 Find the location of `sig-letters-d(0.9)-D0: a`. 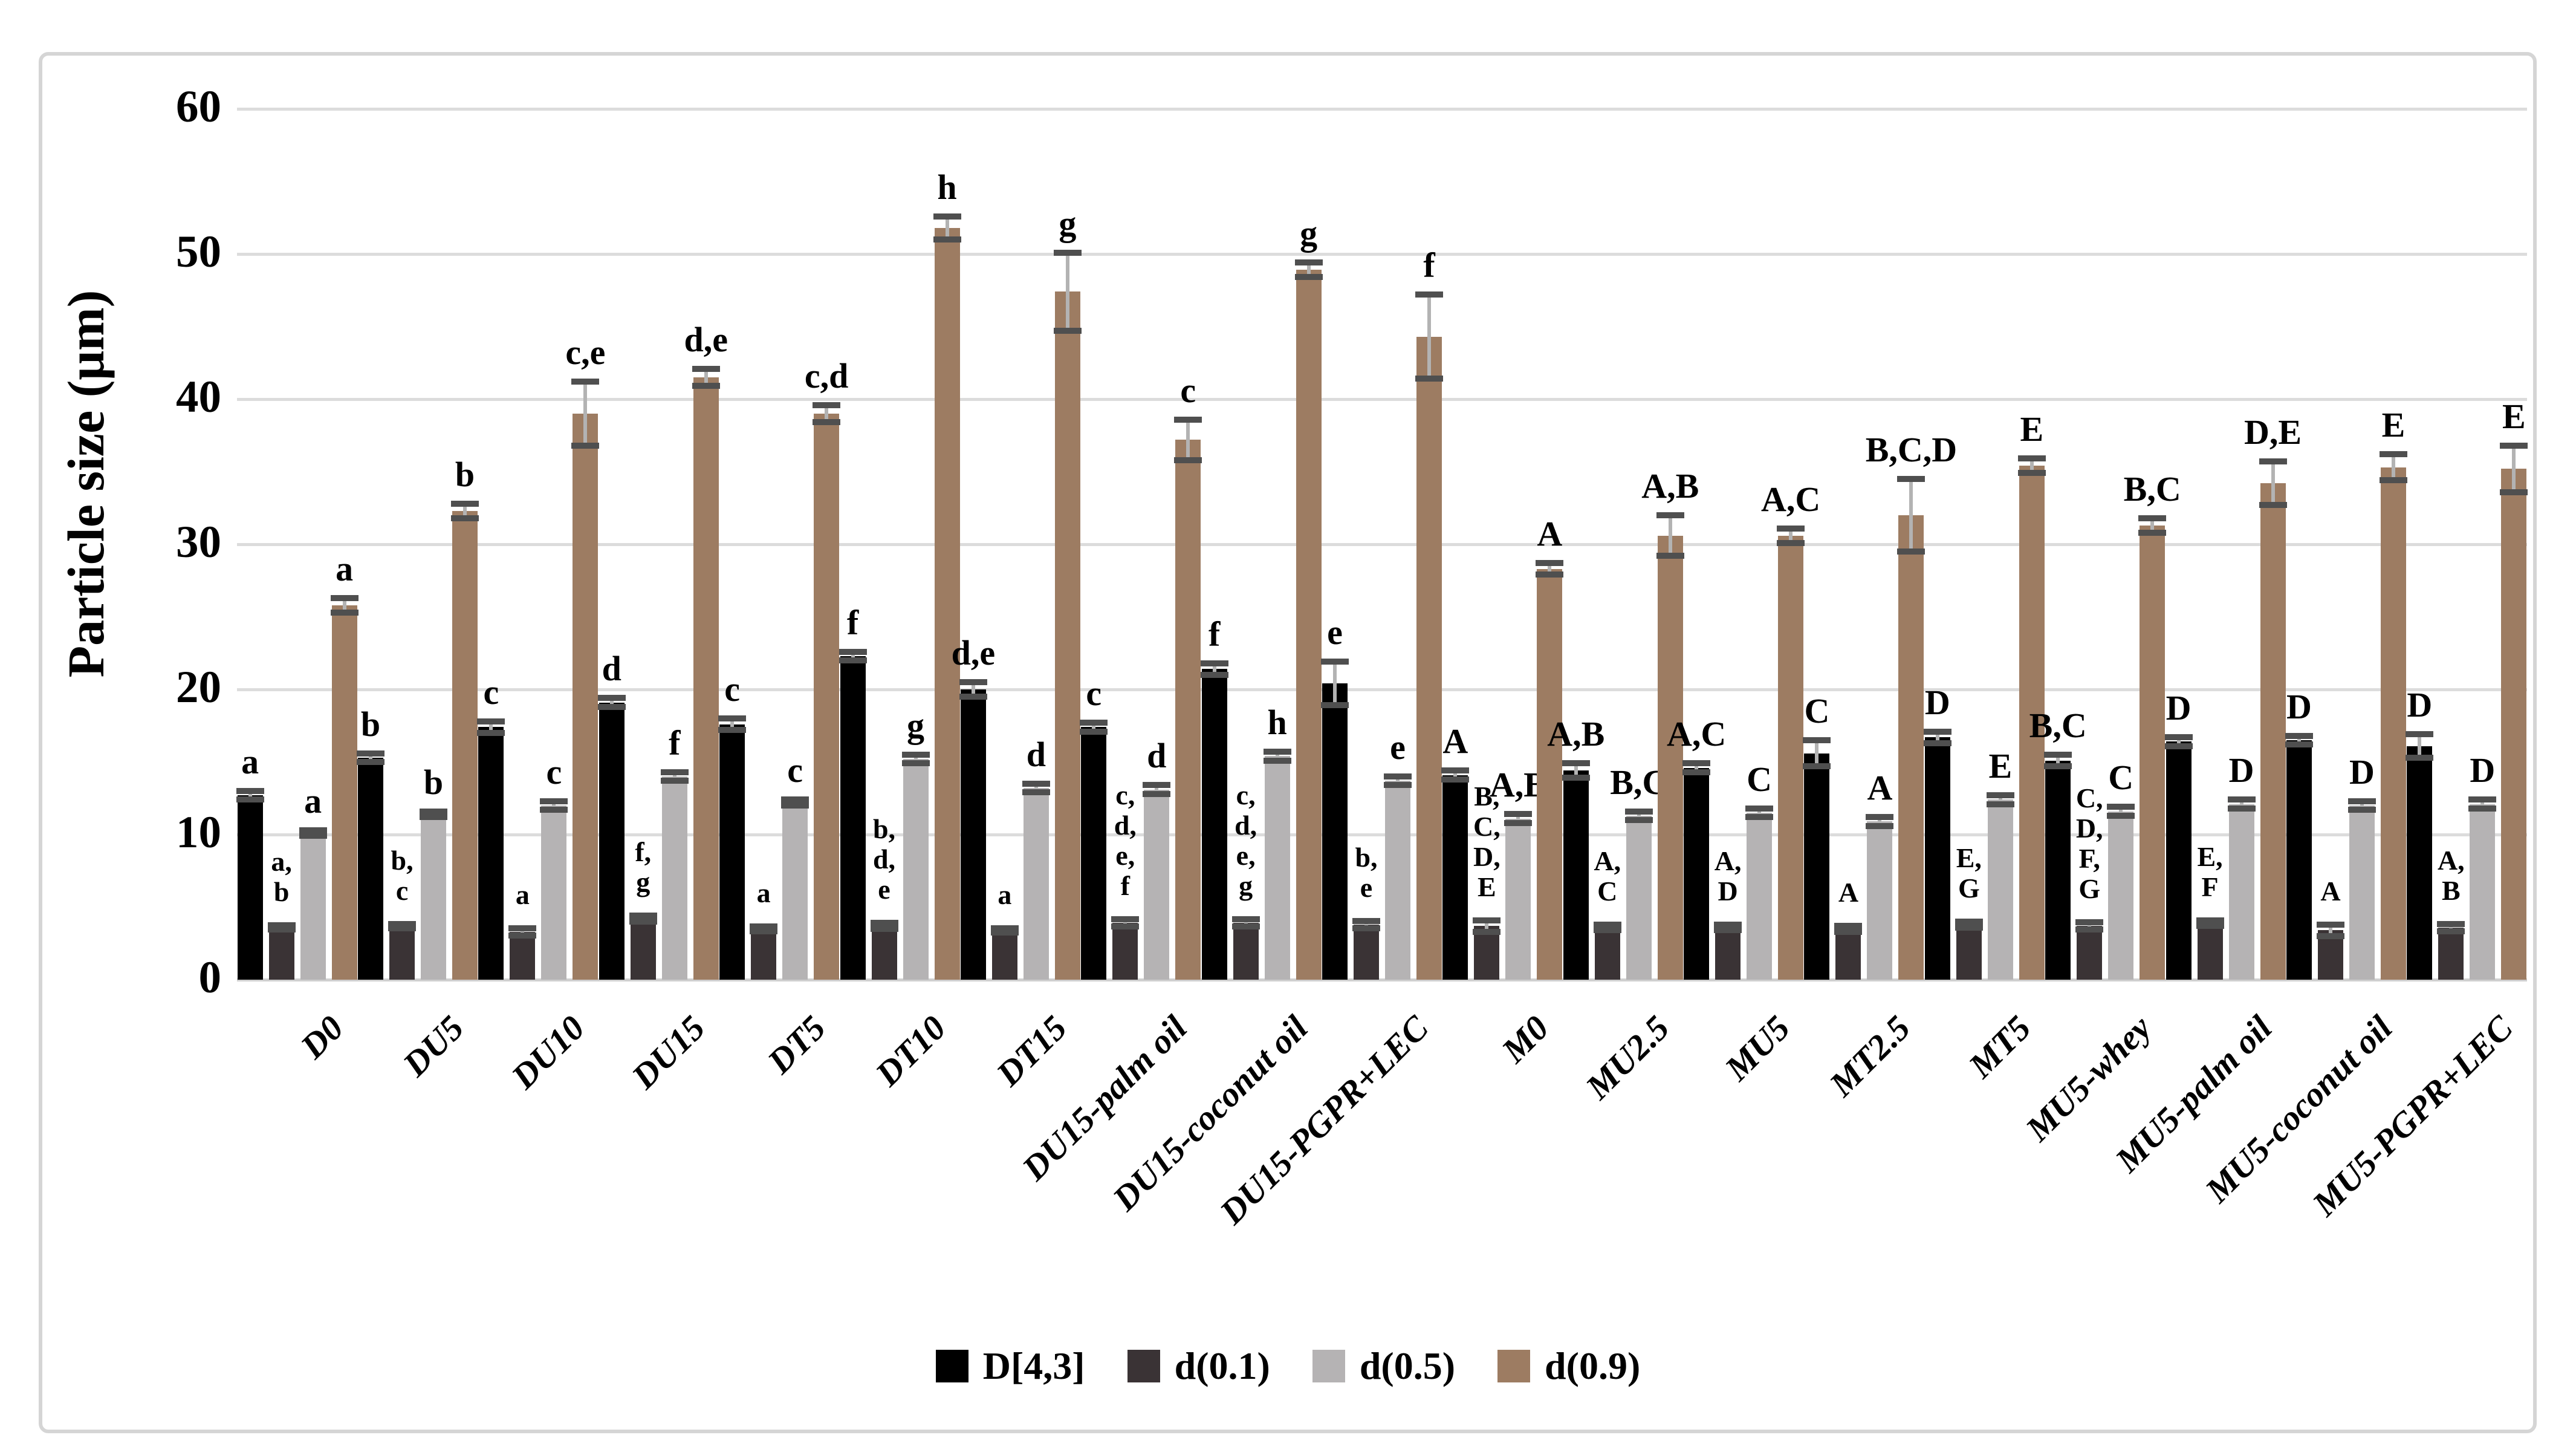

sig-letters-d(0.9)-D0: a is located at coordinates (345, 568).